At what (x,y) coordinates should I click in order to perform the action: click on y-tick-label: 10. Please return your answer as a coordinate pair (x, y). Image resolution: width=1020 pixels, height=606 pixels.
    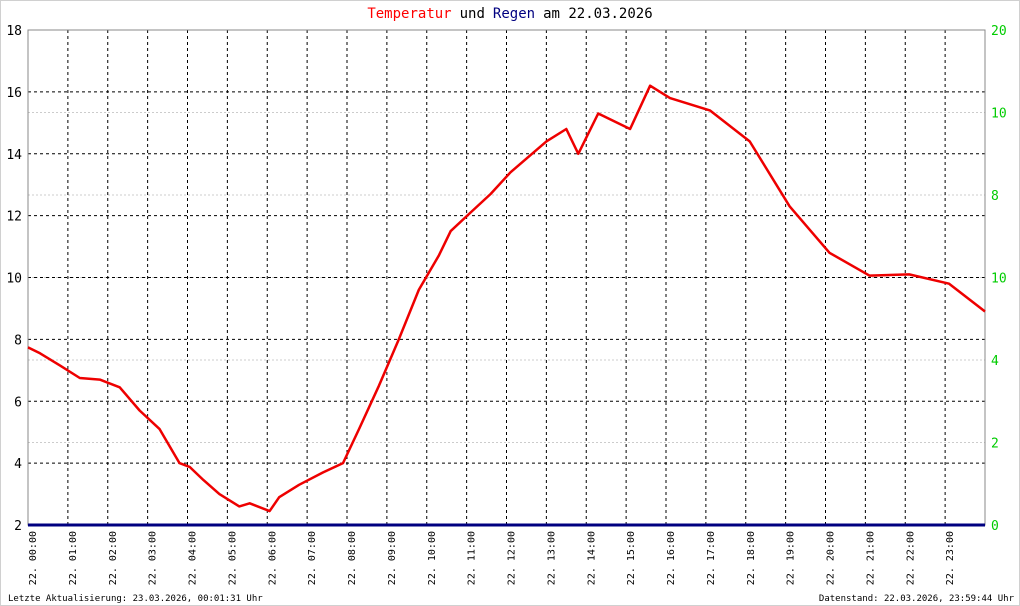
    Looking at the image, I should click on (14, 279).